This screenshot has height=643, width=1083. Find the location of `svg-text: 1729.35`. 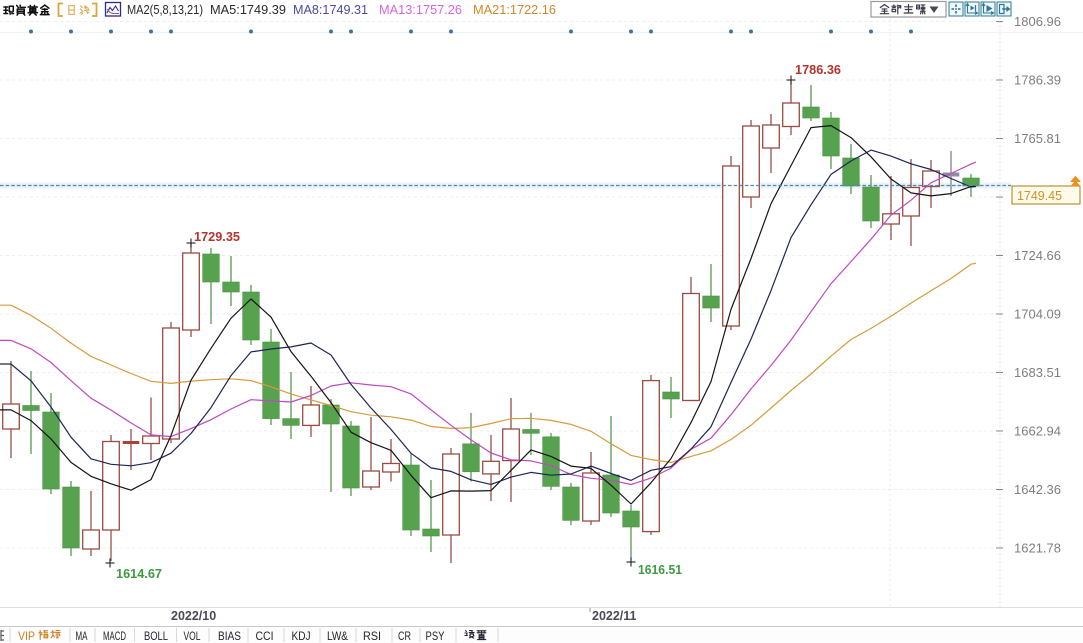

svg-text: 1729.35 is located at coordinates (217, 236).